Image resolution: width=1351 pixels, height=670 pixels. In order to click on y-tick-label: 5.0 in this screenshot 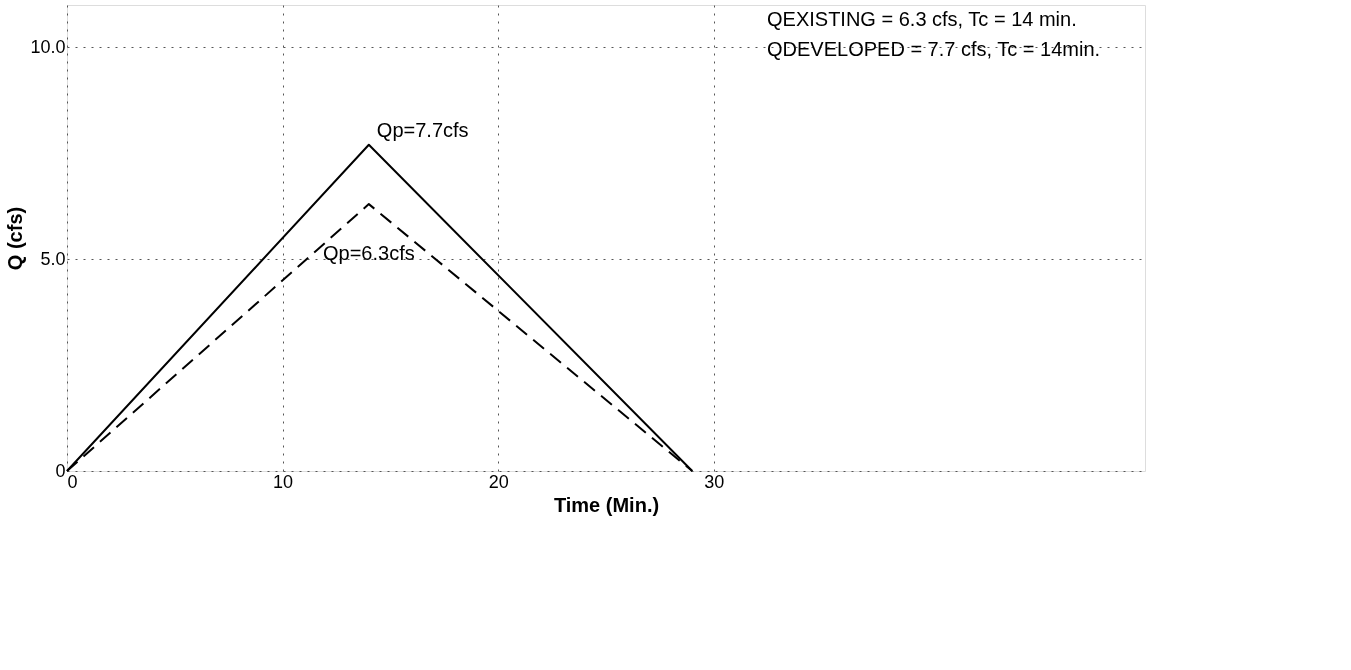, I will do `click(53, 258)`.